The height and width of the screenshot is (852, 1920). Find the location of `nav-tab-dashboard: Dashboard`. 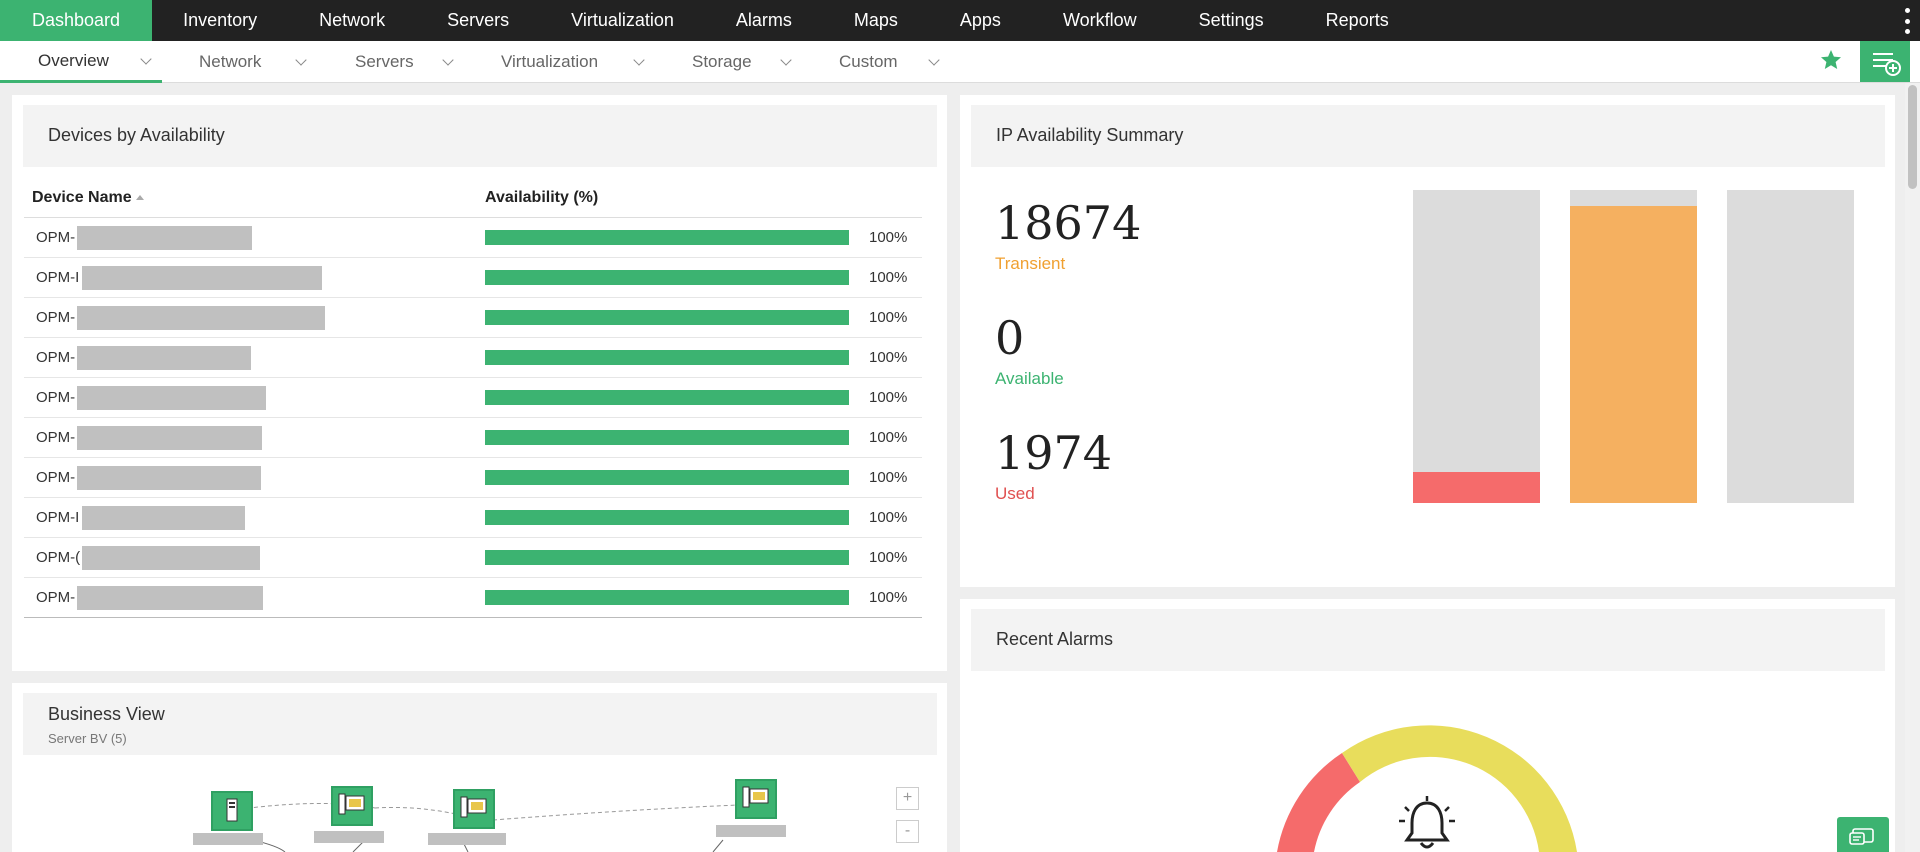

nav-tab-dashboard: Dashboard is located at coordinates (76, 20).